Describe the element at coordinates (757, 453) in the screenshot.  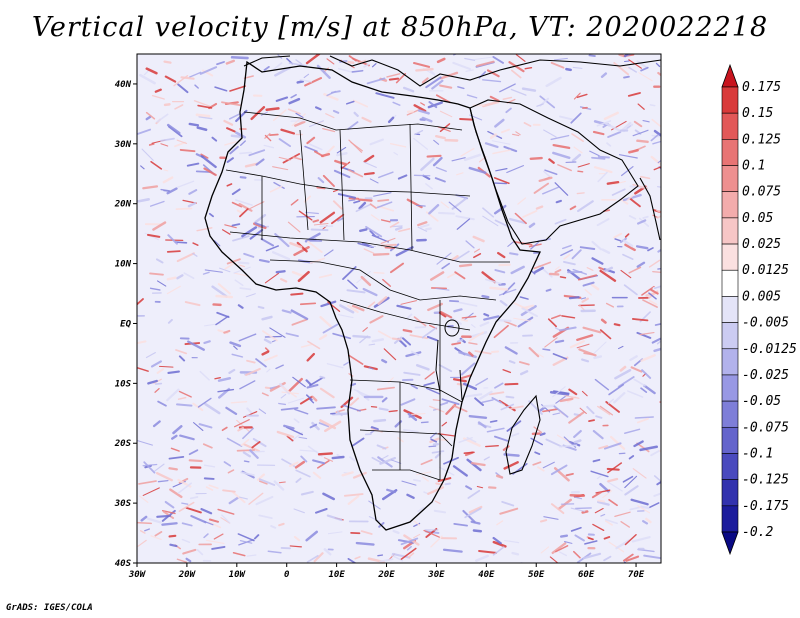
I see `colorbar-label: -0.1` at that location.